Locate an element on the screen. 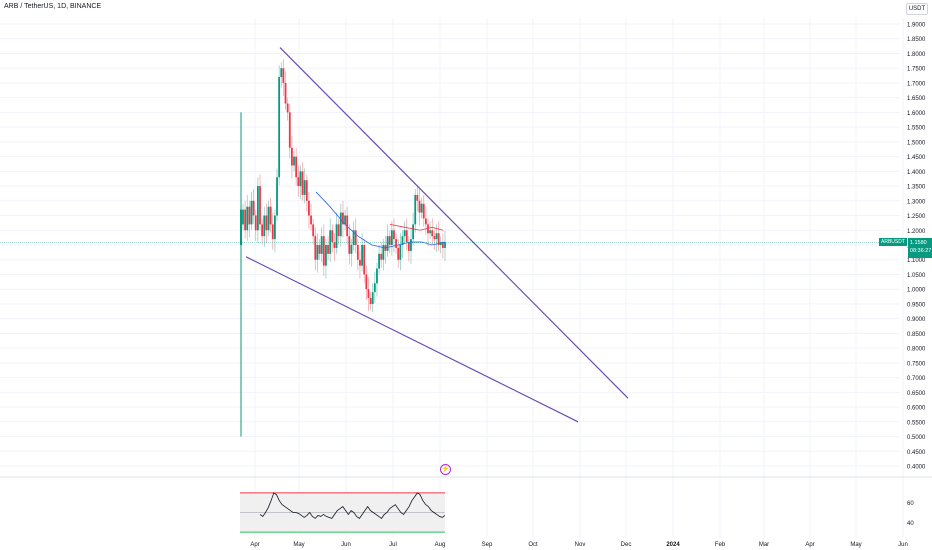 This screenshot has width=932, height=550. price-tick-label: 1.0500 is located at coordinates (916, 276).